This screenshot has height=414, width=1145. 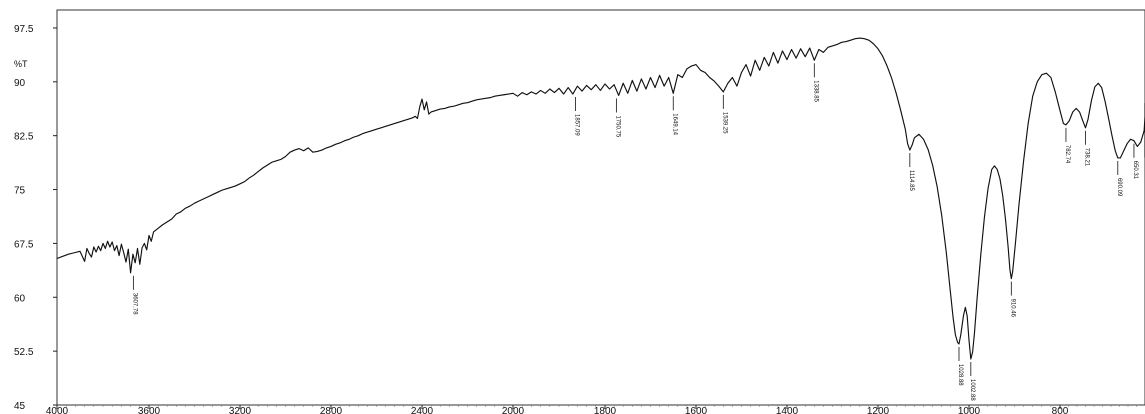 What do you see at coordinates (1067, 154) in the screenshot?
I see `peak-label: 782.74` at bounding box center [1067, 154].